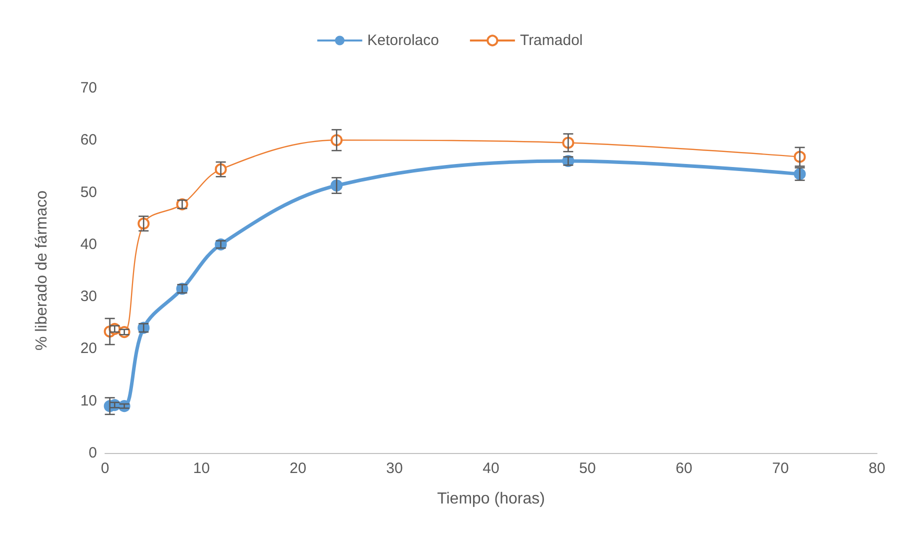 The image size is (899, 546). Describe the element at coordinates (88, 88) in the screenshot. I see `y-tick-label: 70` at that location.